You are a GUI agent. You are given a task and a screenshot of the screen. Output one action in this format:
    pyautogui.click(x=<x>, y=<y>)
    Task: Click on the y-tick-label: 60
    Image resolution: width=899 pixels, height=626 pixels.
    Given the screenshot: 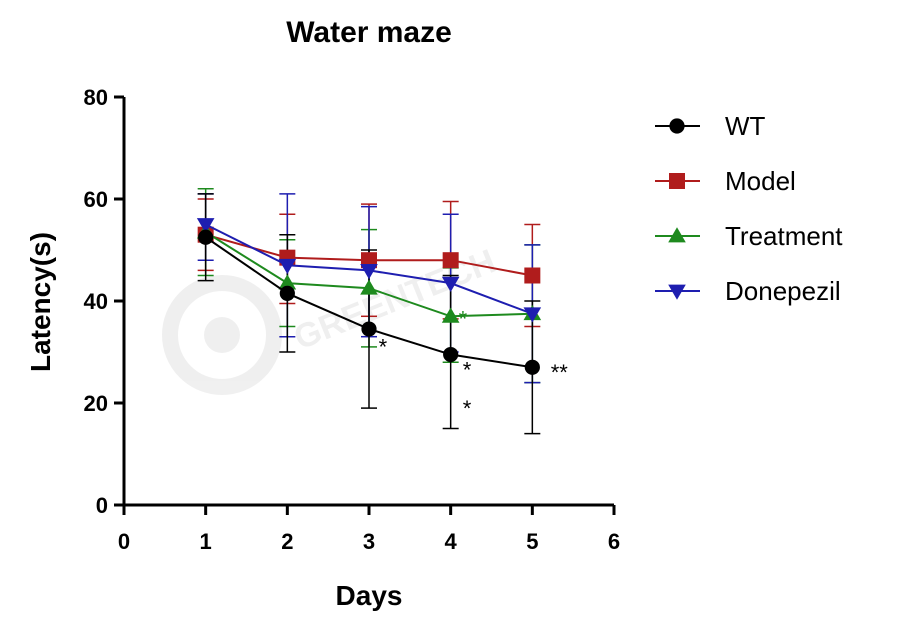 What is the action you would take?
    pyautogui.click(x=96, y=199)
    